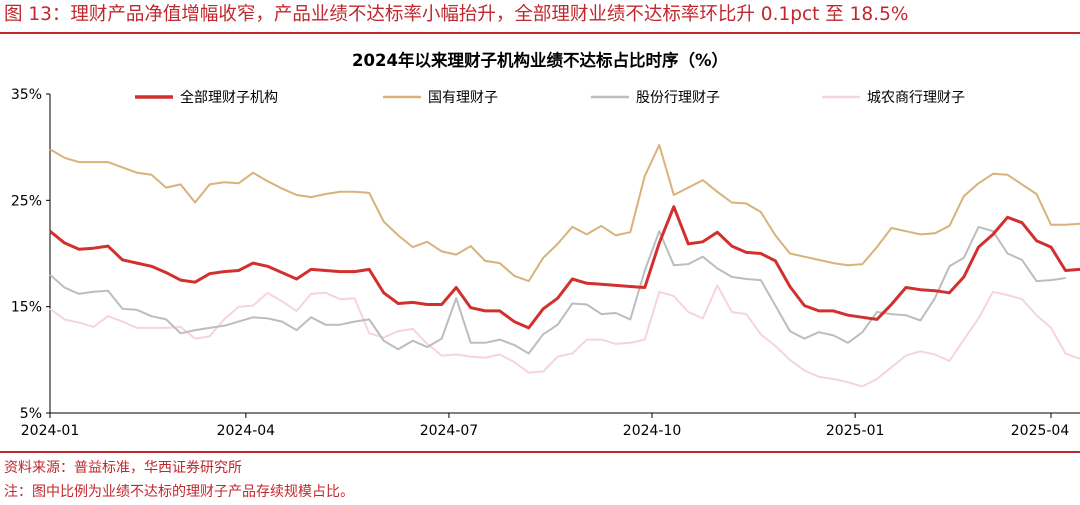 The image size is (1080, 505). What do you see at coordinates (50, 431) in the screenshot?
I see `x-tick-label: 2024-01` at bounding box center [50, 431].